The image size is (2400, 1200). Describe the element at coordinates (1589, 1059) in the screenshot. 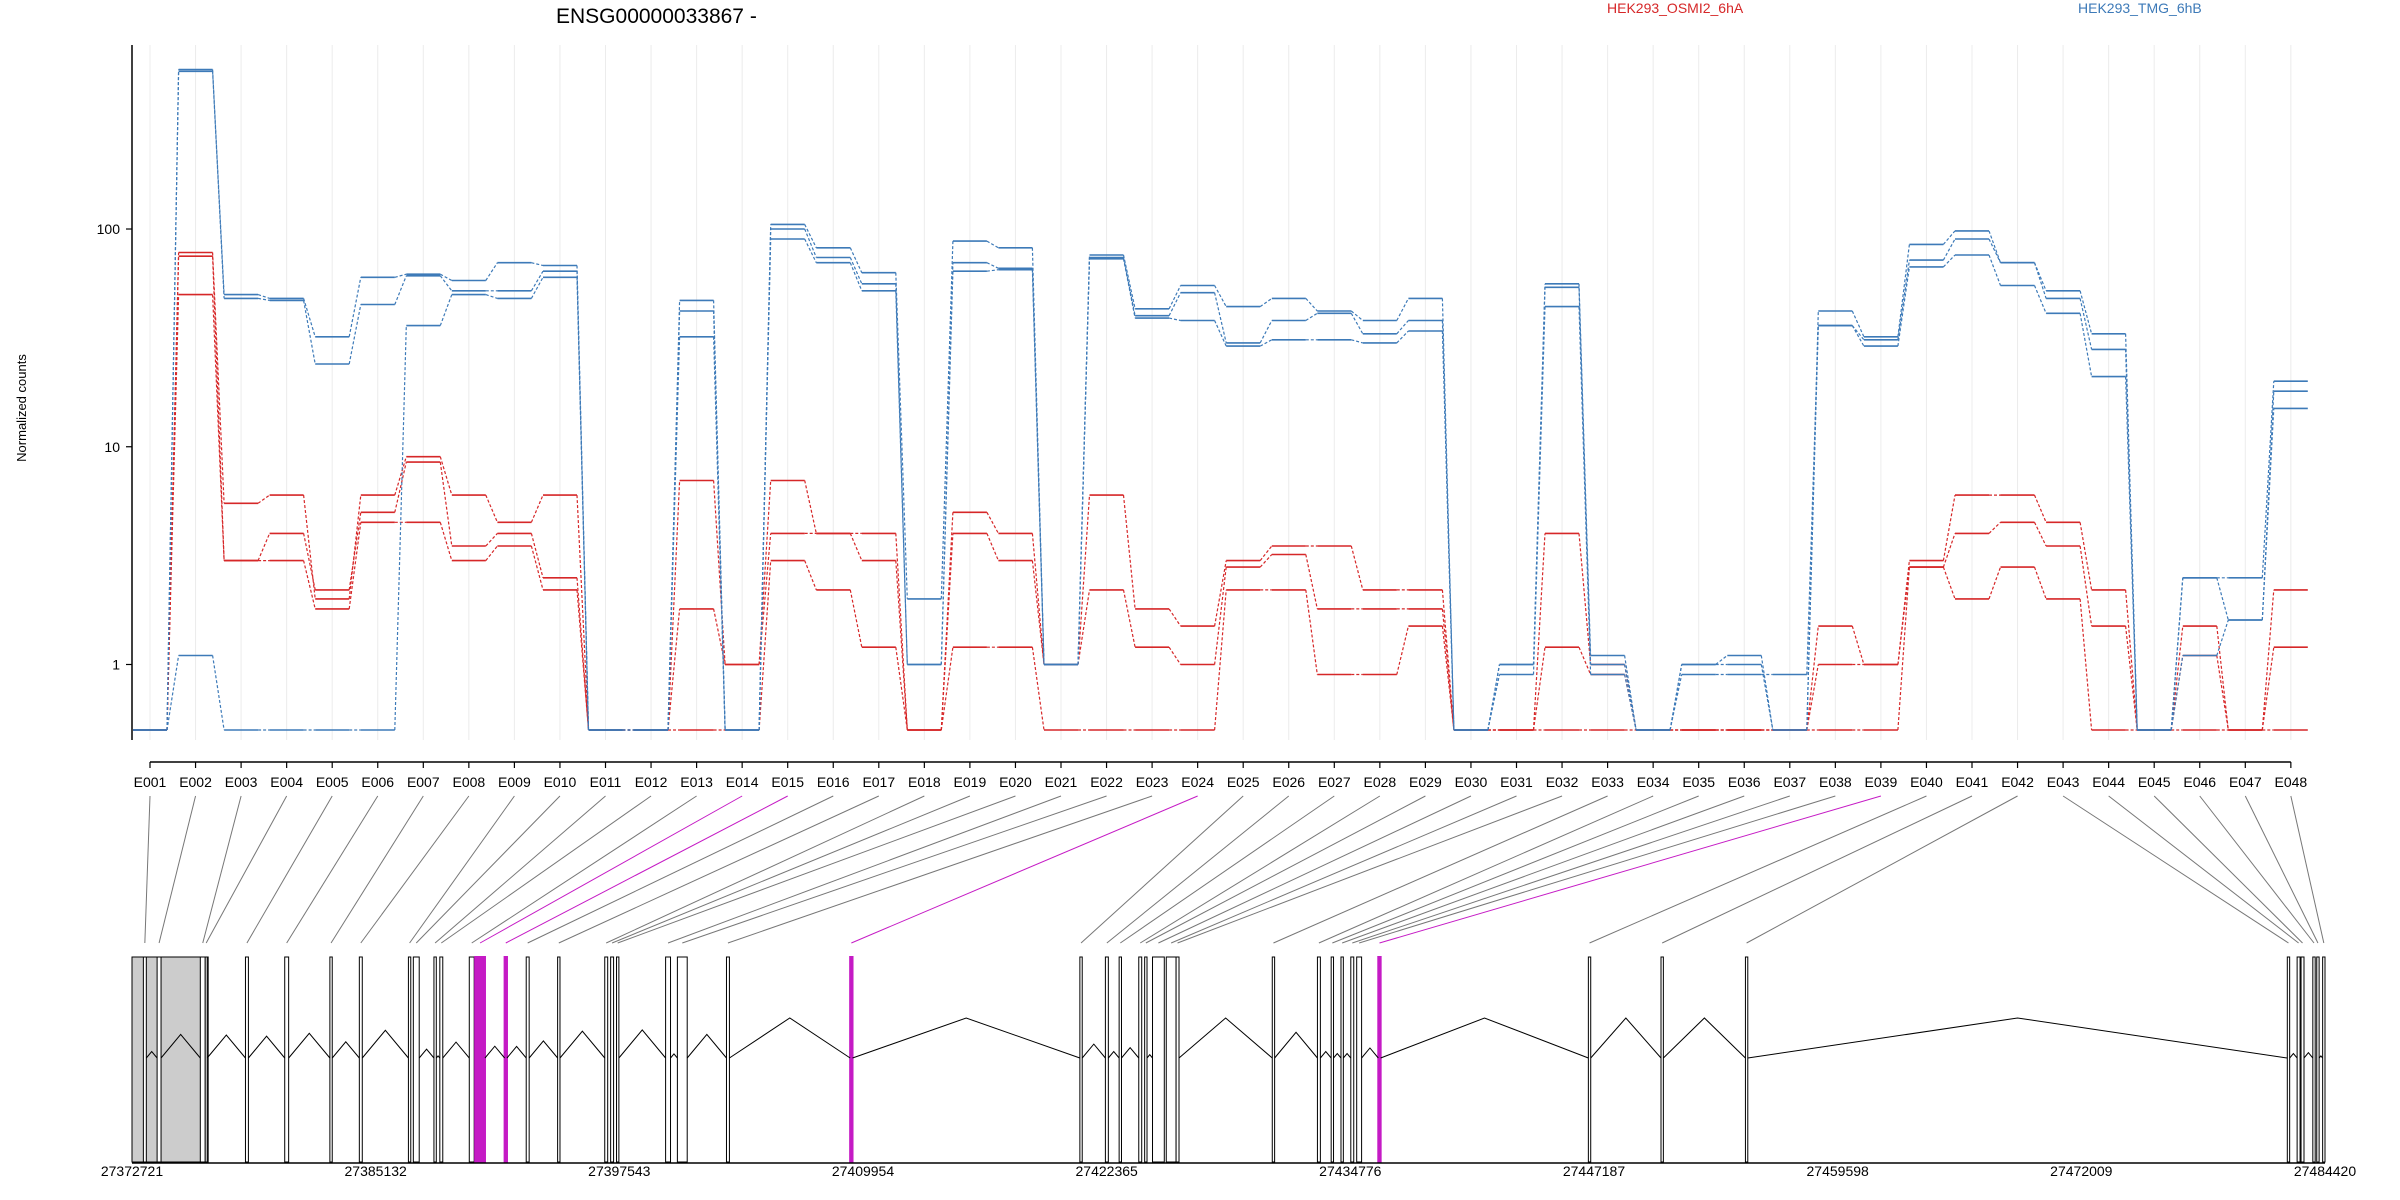

I see `exon-box-E040` at that location.